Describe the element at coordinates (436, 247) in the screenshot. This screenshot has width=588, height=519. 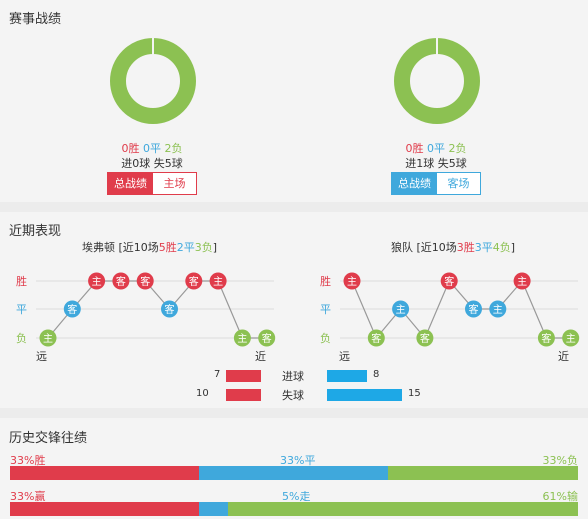
I see `away-recent-prefix: [近10场` at that location.